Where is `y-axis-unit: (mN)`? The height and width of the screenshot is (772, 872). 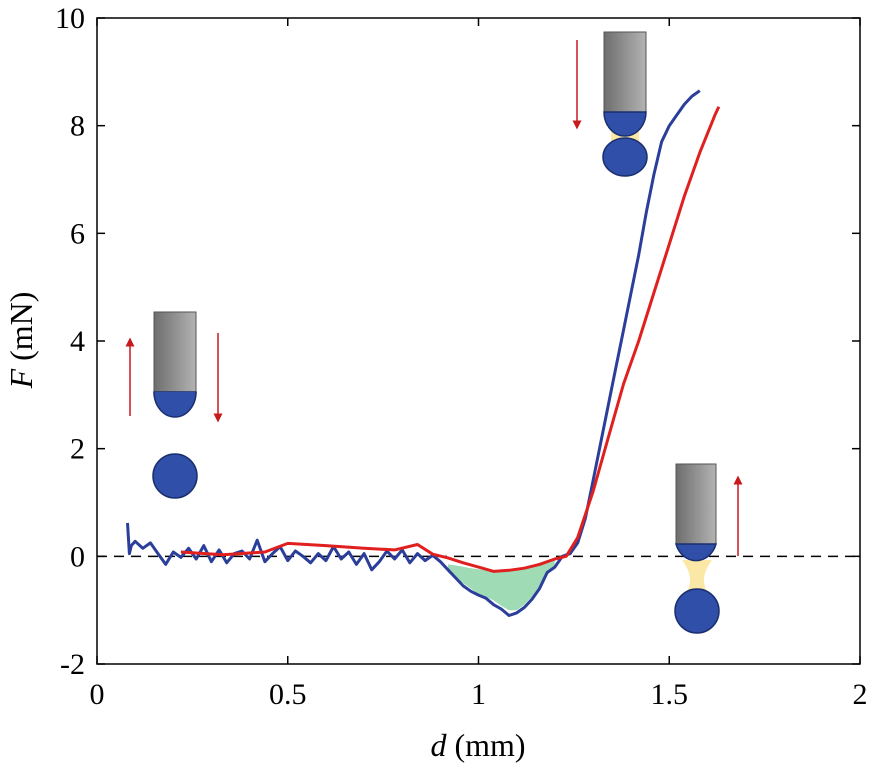 y-axis-unit: (mN) is located at coordinates (21, 330).